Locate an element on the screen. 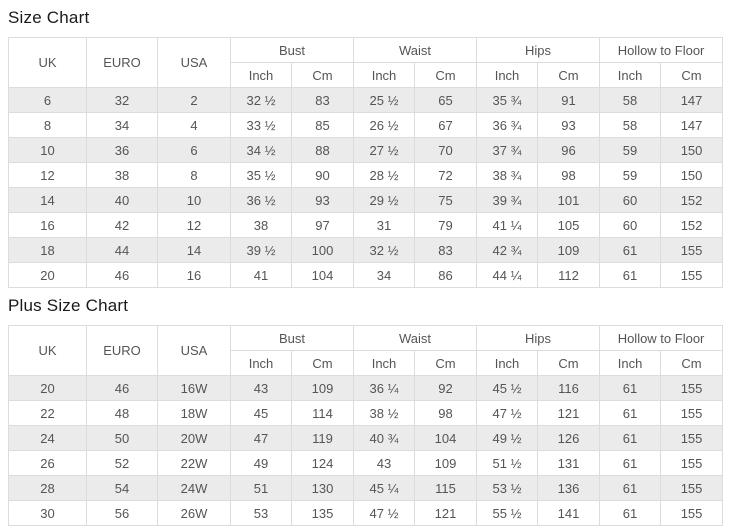 The width and height of the screenshot is (730, 530). table-row: 14 40 10 36 ½ 93 29 ½ 75 39 ¾ 101 60 152 is located at coordinates (366, 200).